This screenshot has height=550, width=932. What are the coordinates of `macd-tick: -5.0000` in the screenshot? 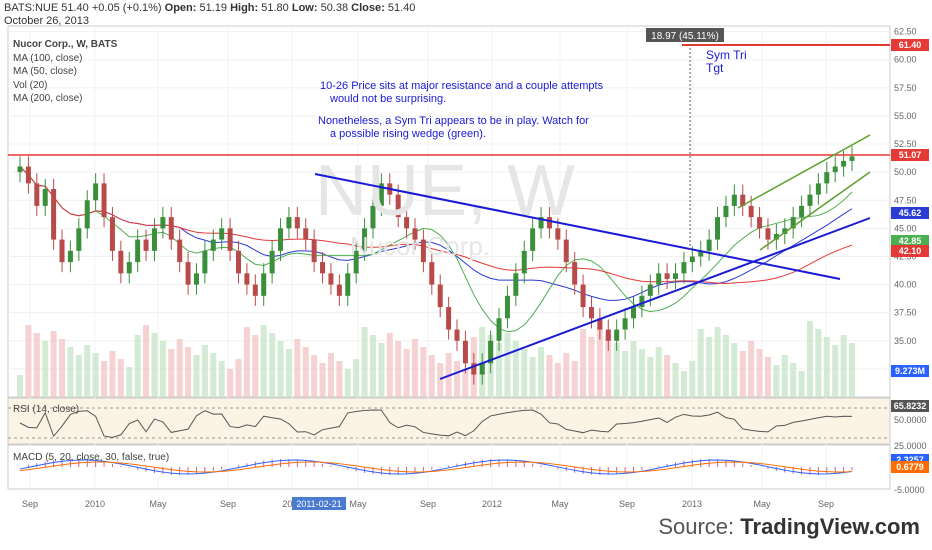 It's located at (909, 490).